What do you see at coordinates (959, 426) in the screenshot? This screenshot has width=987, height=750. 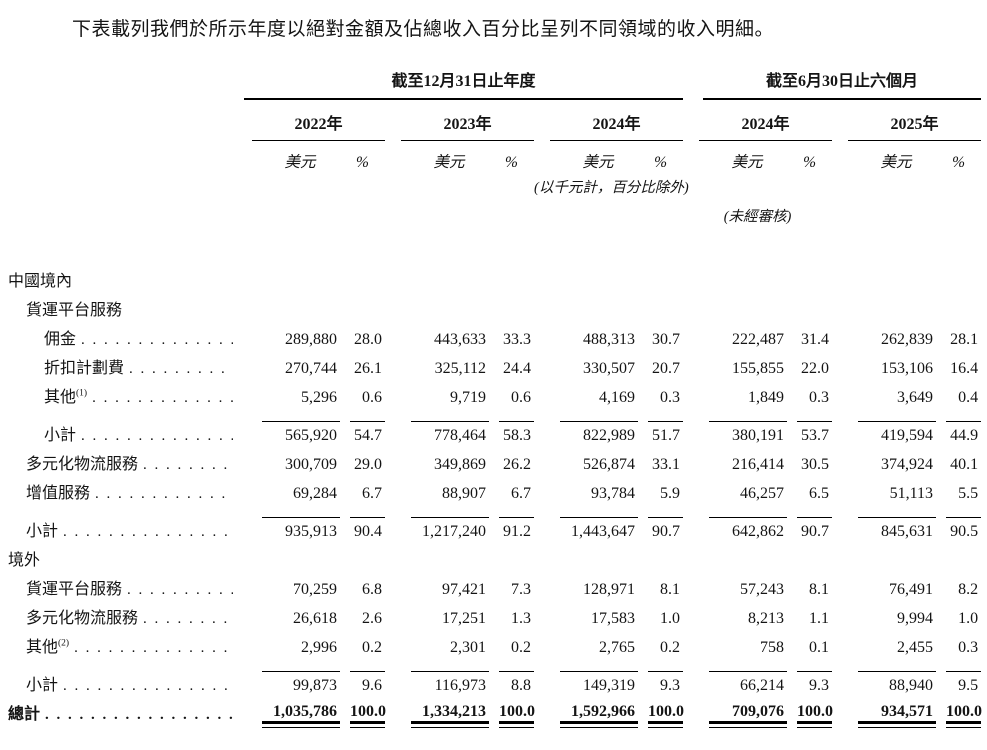 I see `percent-cell: 44.9` at bounding box center [959, 426].